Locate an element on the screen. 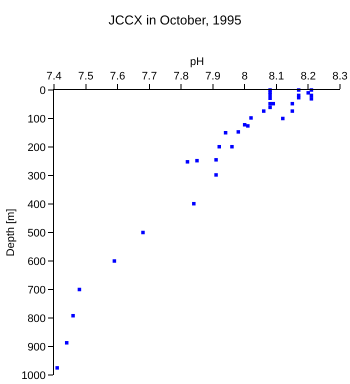 The height and width of the screenshot is (384, 350). y-tick-label: 200 is located at coordinates (36, 148).